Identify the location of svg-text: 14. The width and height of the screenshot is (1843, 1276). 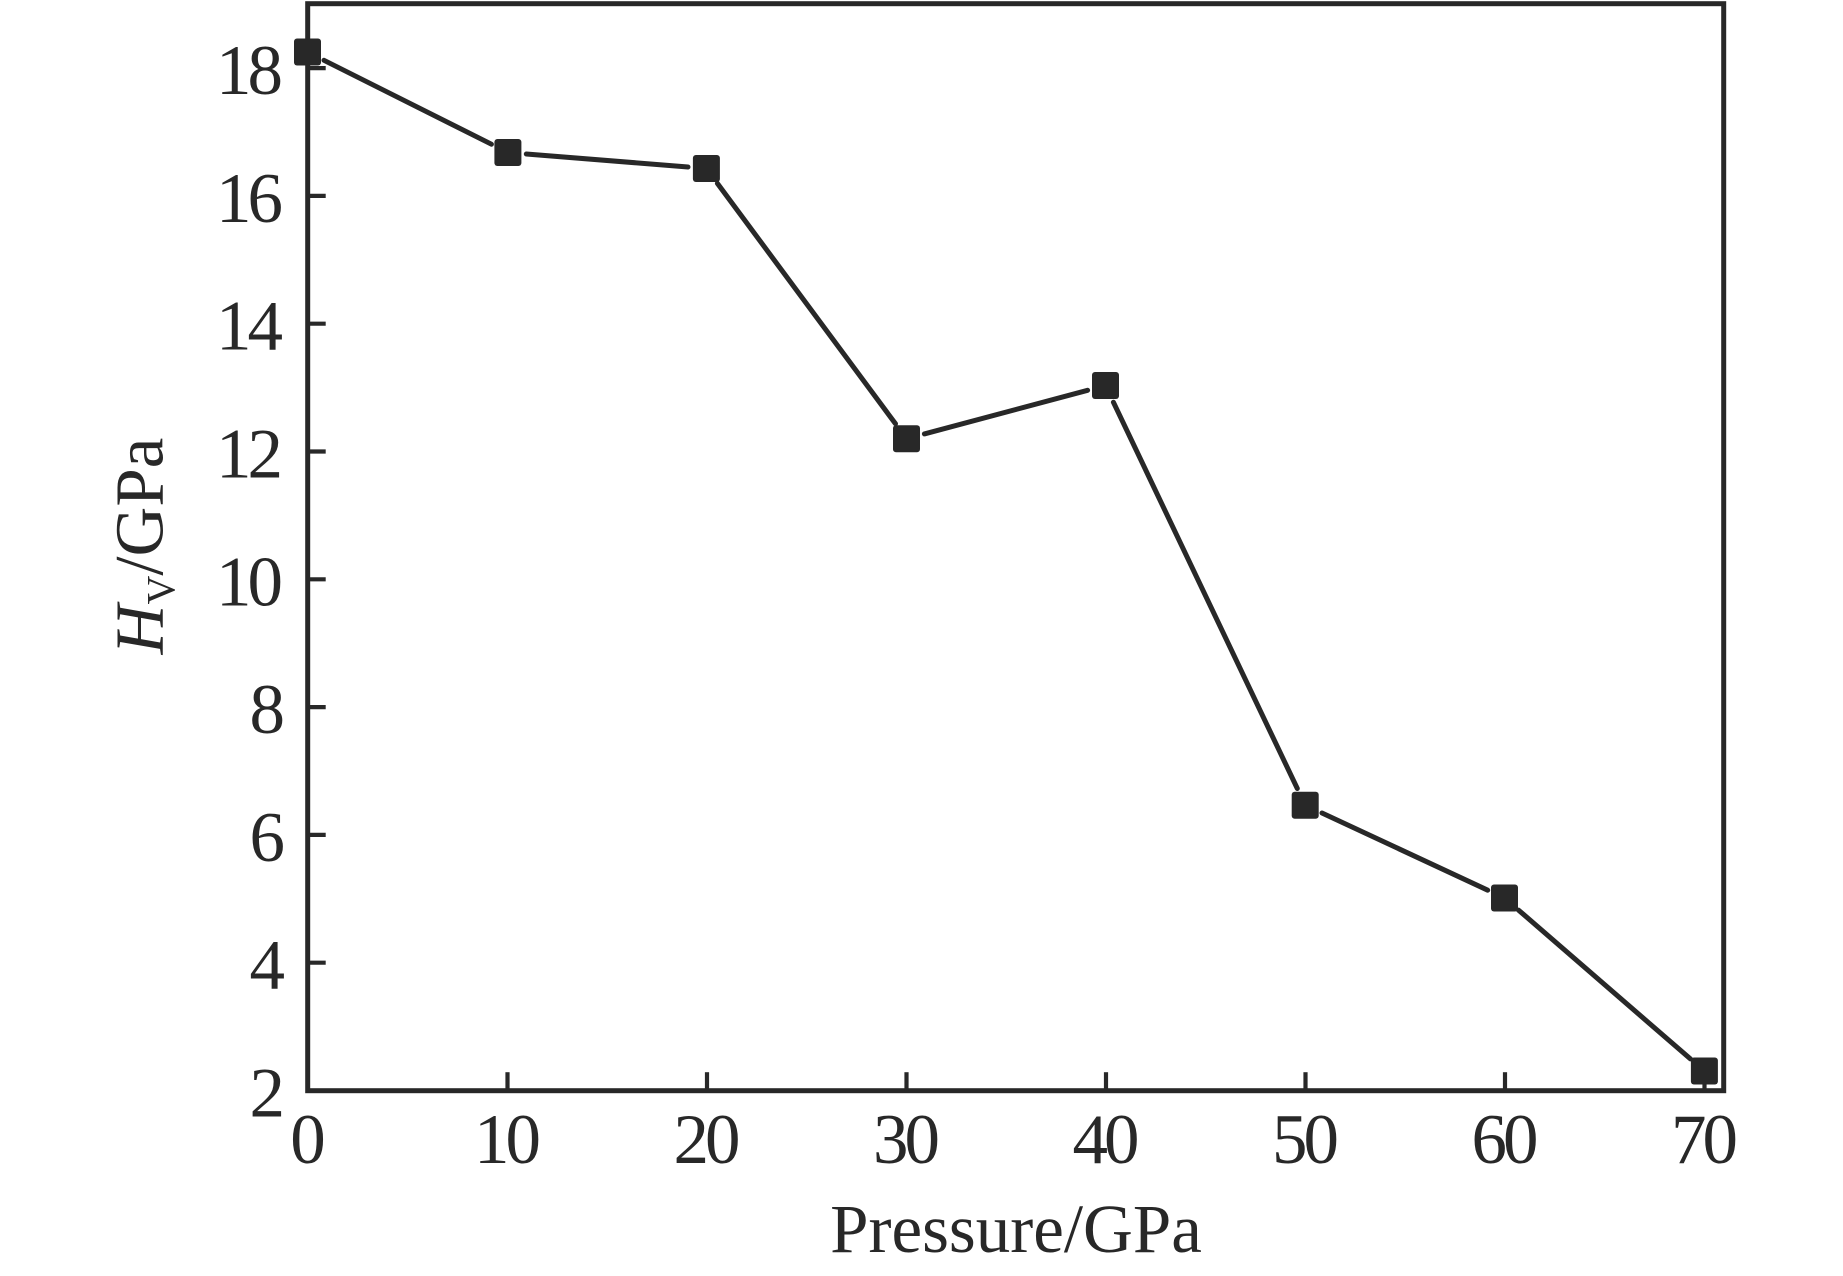
(249, 327).